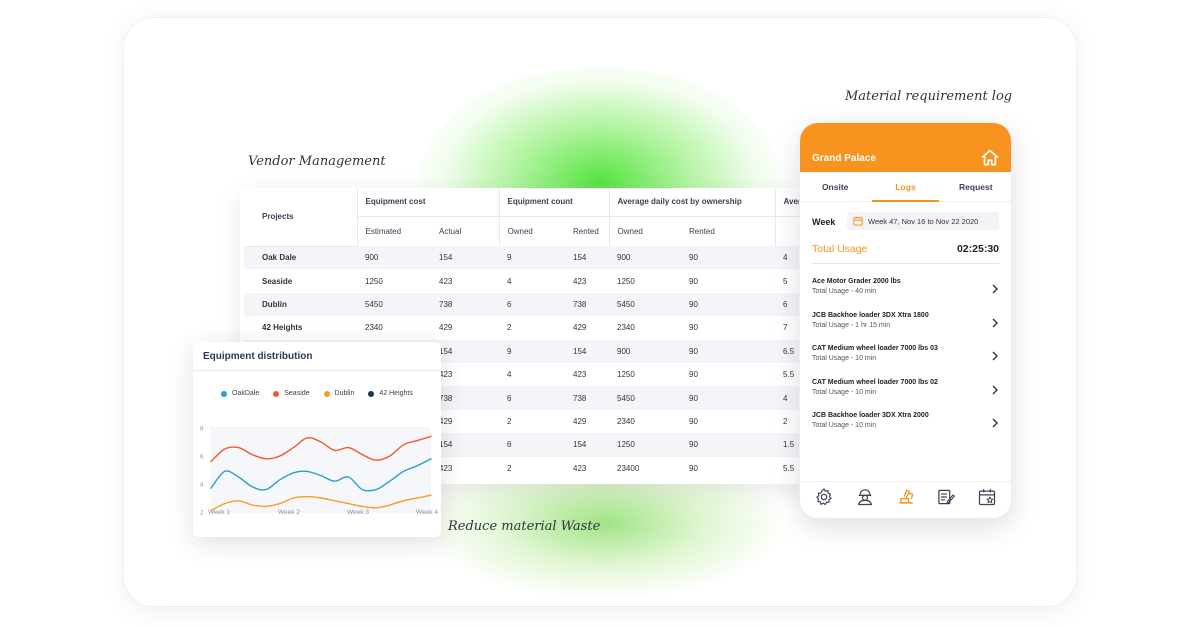 The width and height of the screenshot is (1200, 627). What do you see at coordinates (524, 258) in the screenshot?
I see `table-row: Oak Dale 900 154 9 154 900 90 4` at bounding box center [524, 258].